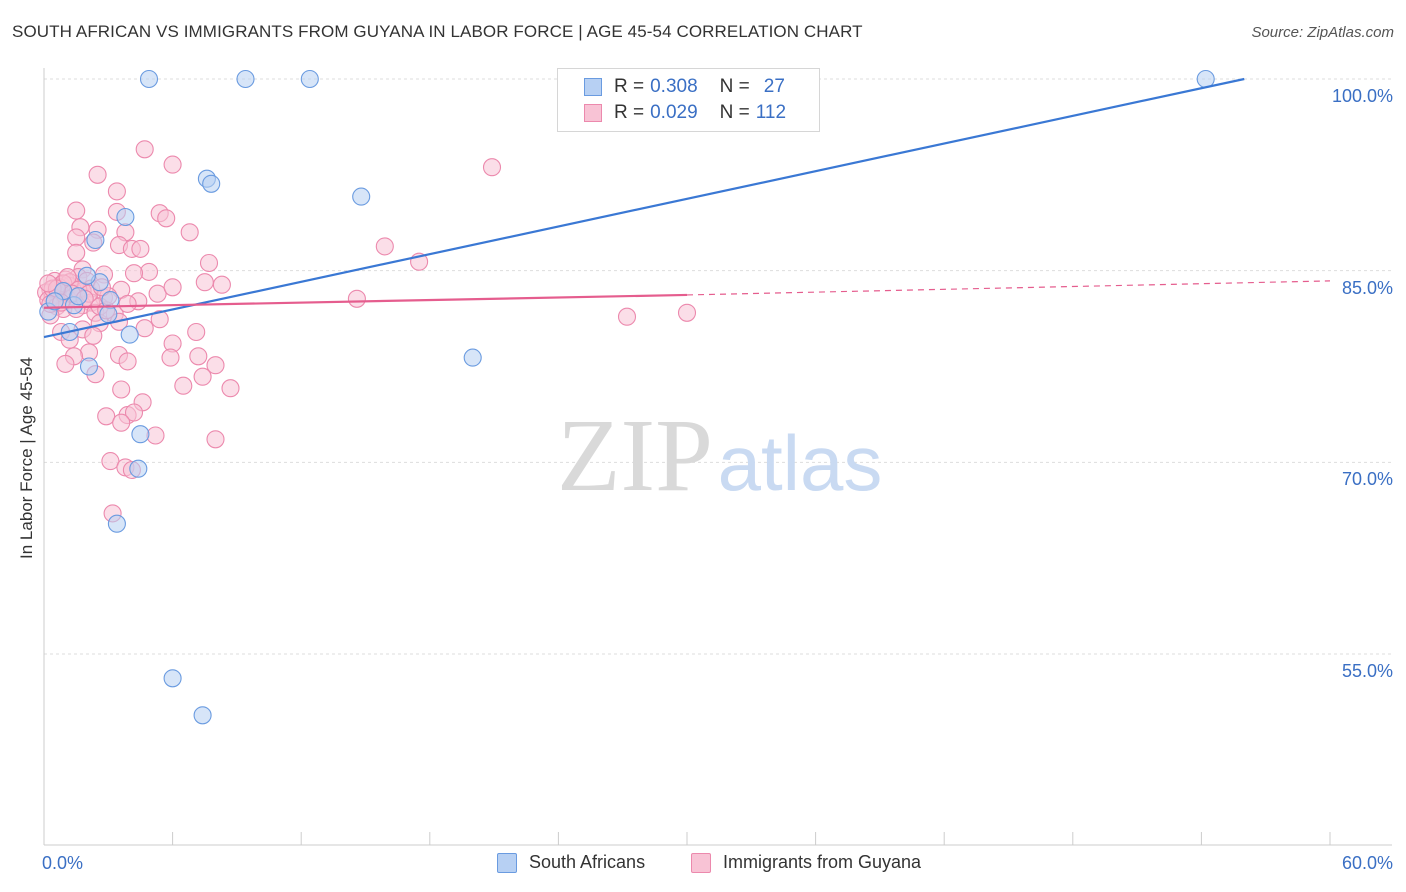 Image resolution: width=1406 pixels, height=892 pixels. I want to click on y-tick-label: 100.0%, so click(1362, 96).